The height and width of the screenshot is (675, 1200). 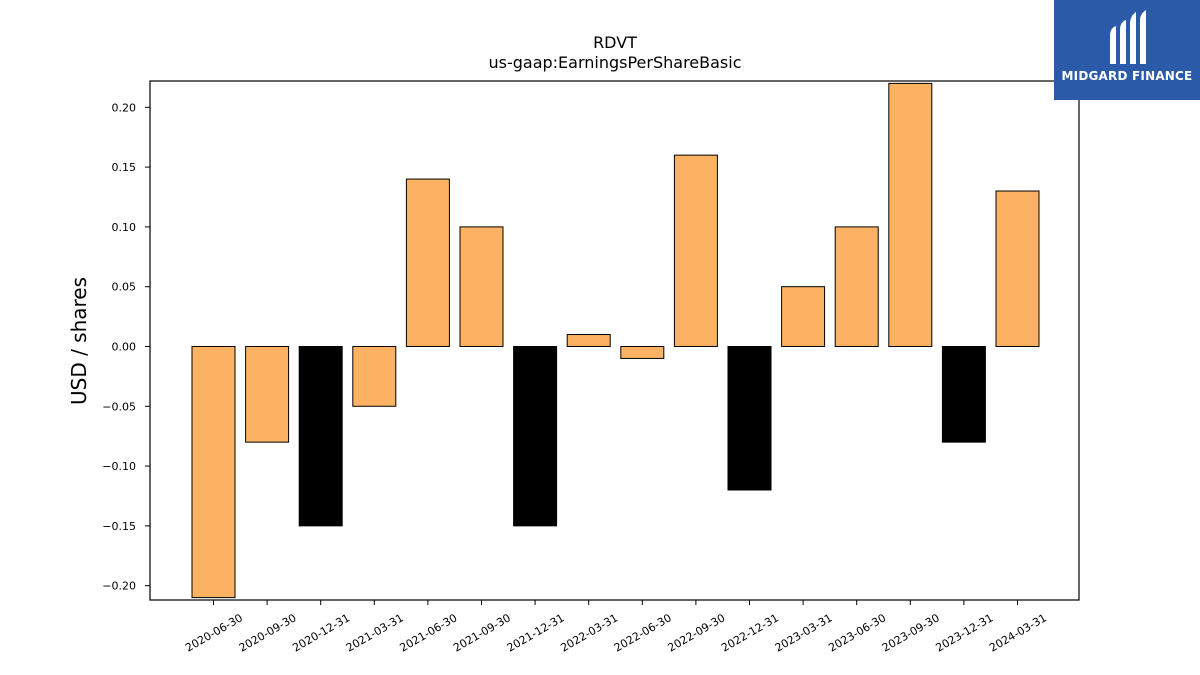 I want to click on y-tick-label: 0.00, so click(x=124, y=346).